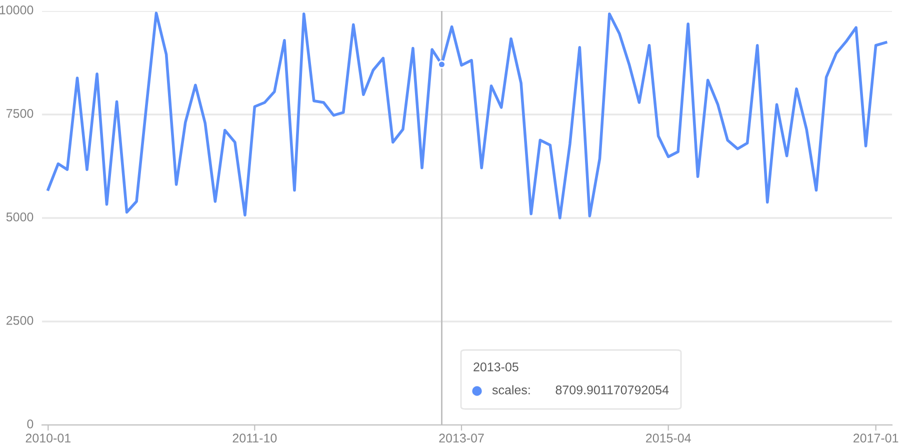 The height and width of the screenshot is (446, 910). I want to click on y-tick-label: 7500, so click(20, 113).